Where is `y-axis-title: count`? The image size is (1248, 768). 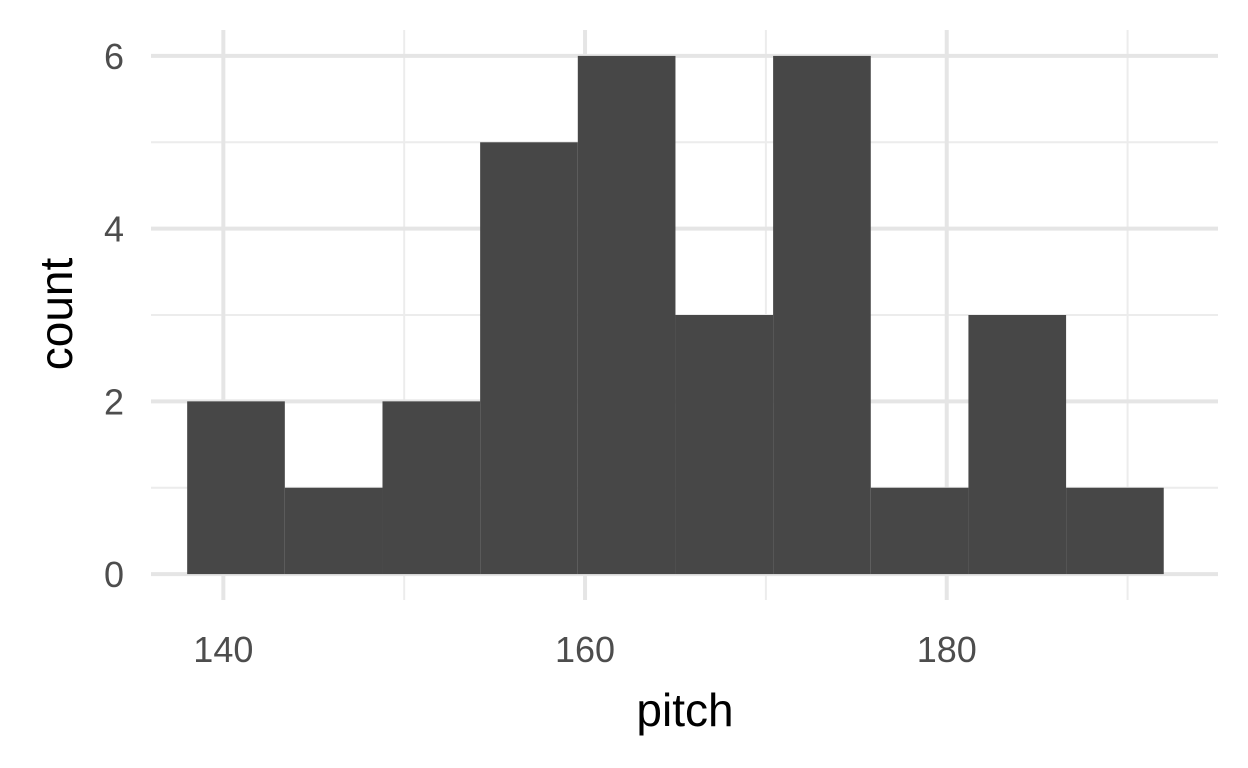 y-axis-title: count is located at coordinates (56, 314).